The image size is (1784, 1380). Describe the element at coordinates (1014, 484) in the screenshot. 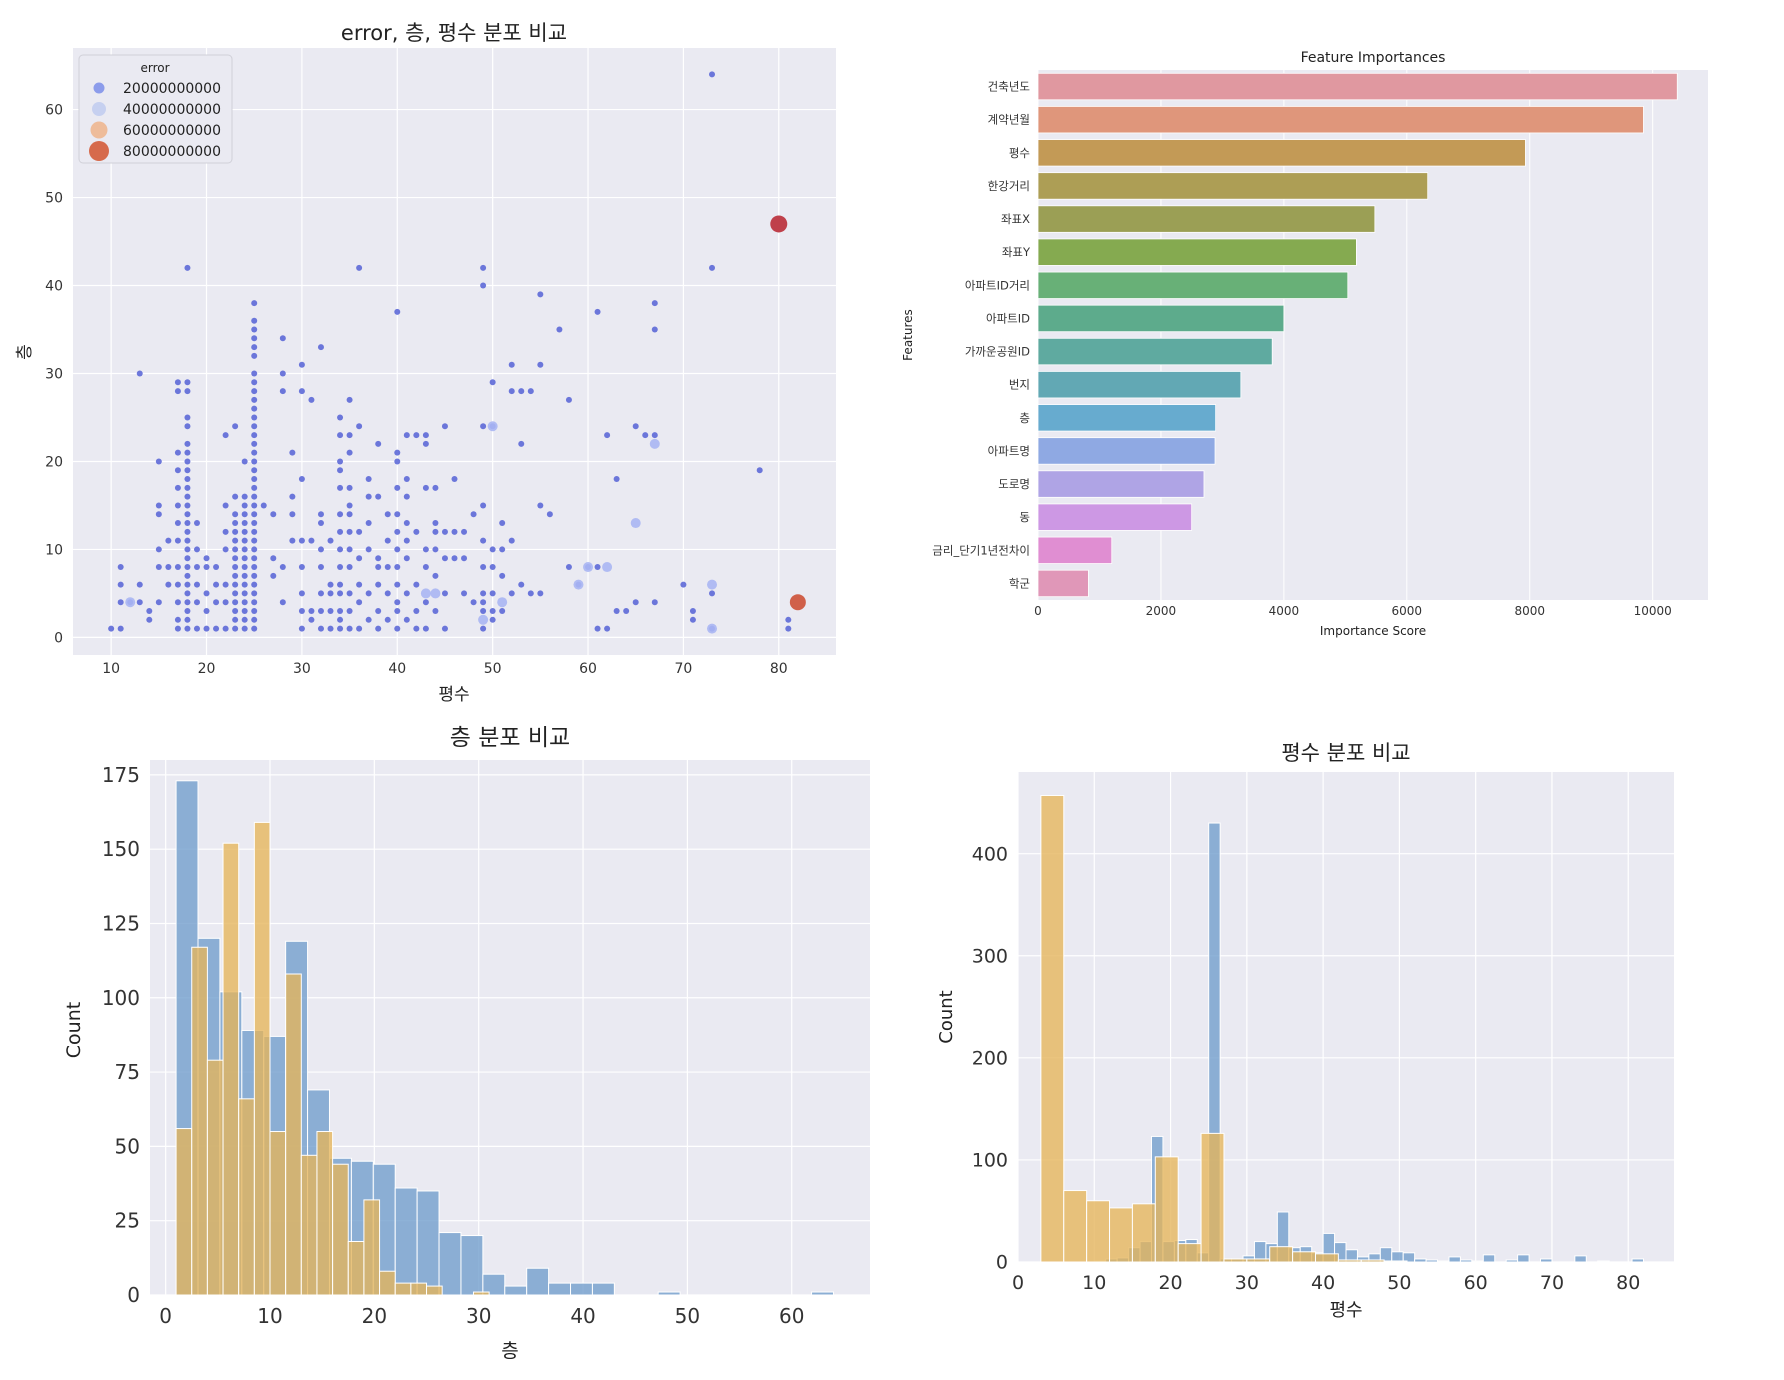

I see `feature-label: 도로명` at that location.